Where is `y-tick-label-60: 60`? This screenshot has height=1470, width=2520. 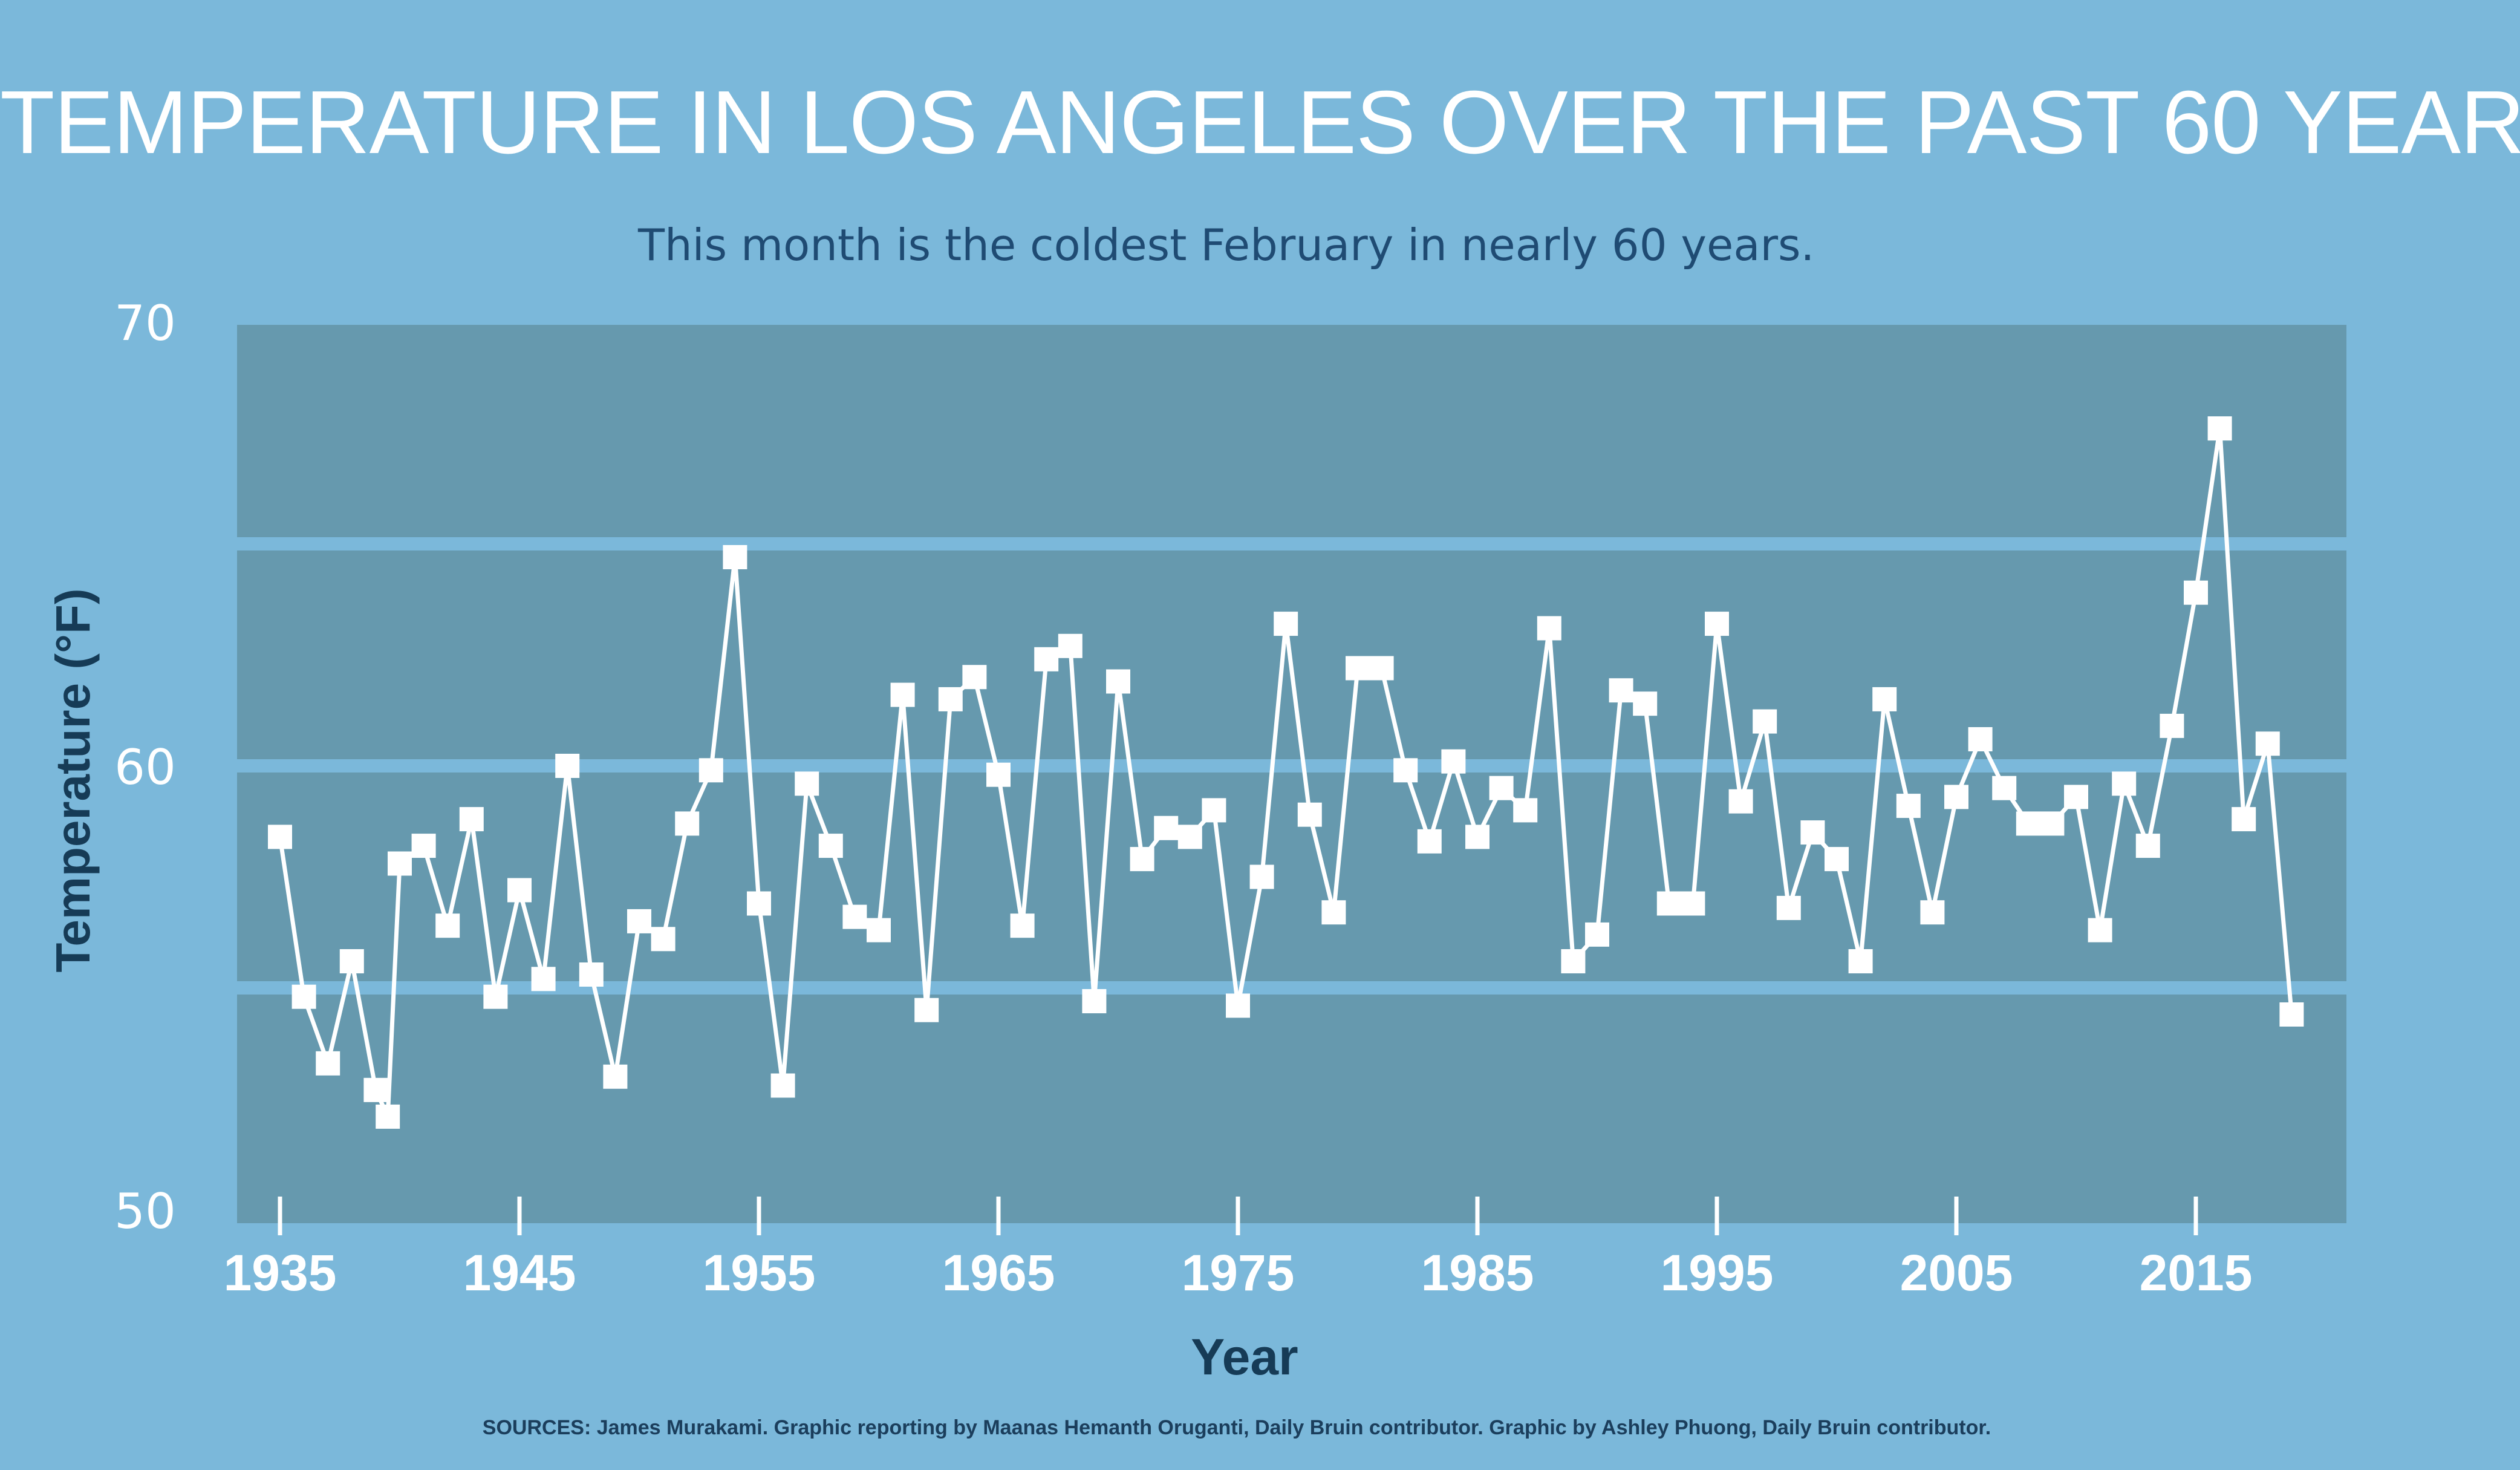 y-tick-label-60: 60 is located at coordinates (145, 767).